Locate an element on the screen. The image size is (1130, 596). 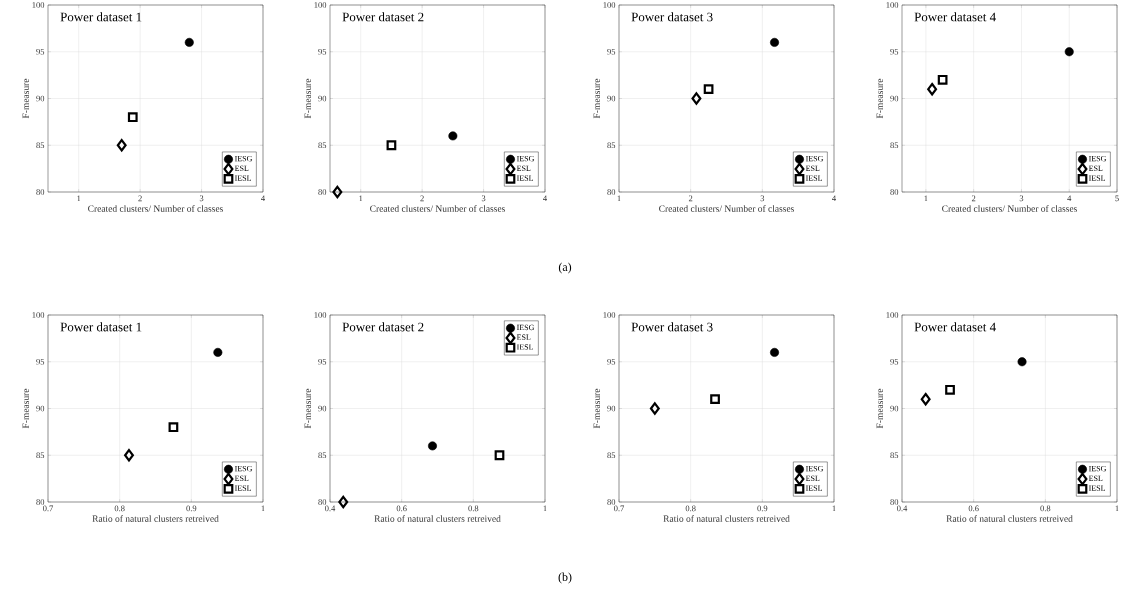
x-tick-label: 0.6 is located at coordinates (973, 508).